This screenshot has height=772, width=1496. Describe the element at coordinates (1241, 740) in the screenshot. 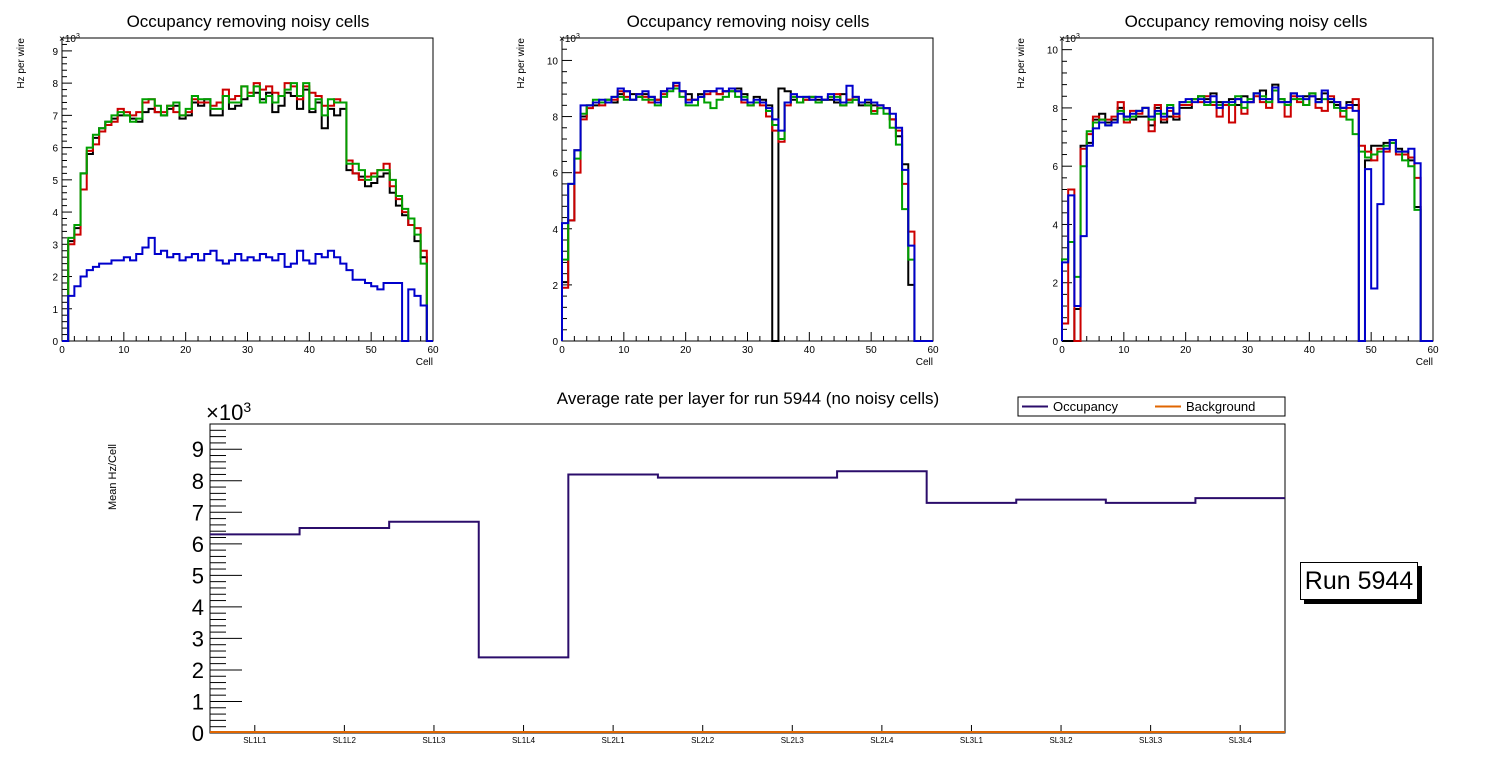

I see `x-category-label: SL3L4` at that location.